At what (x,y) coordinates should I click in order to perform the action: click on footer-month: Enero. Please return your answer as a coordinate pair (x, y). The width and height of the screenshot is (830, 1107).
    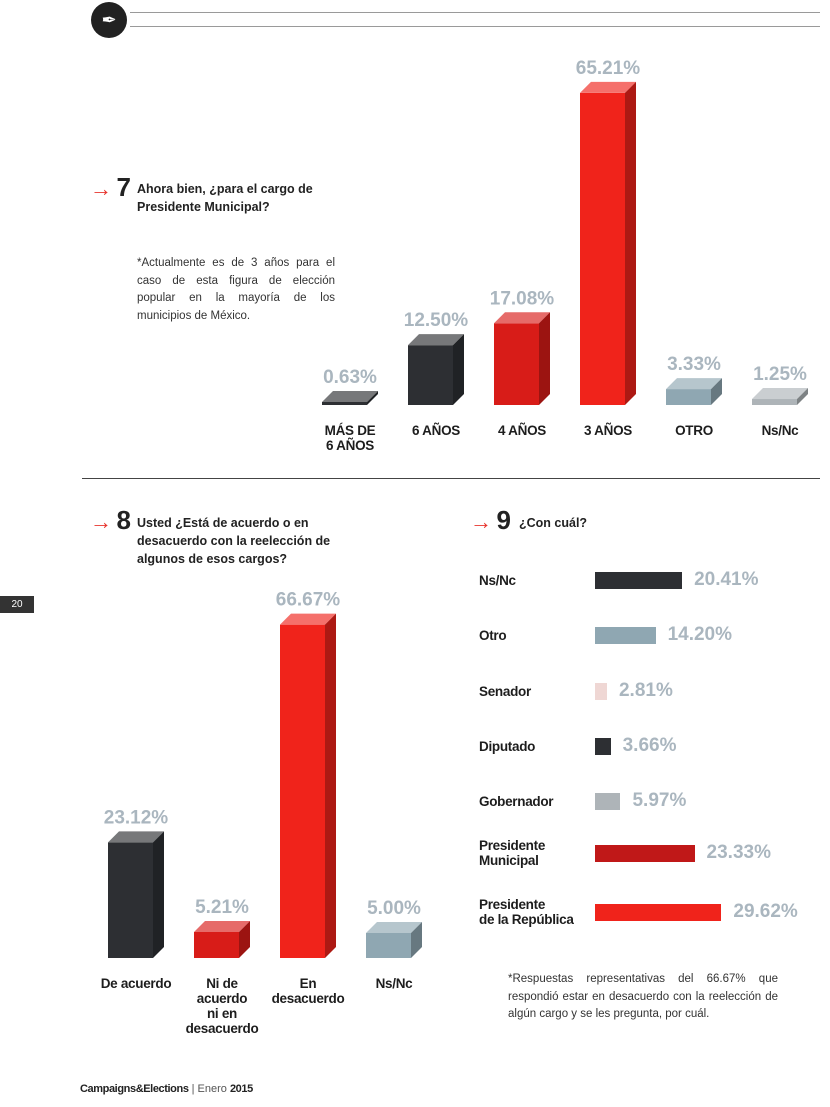
    Looking at the image, I should click on (212, 1089).